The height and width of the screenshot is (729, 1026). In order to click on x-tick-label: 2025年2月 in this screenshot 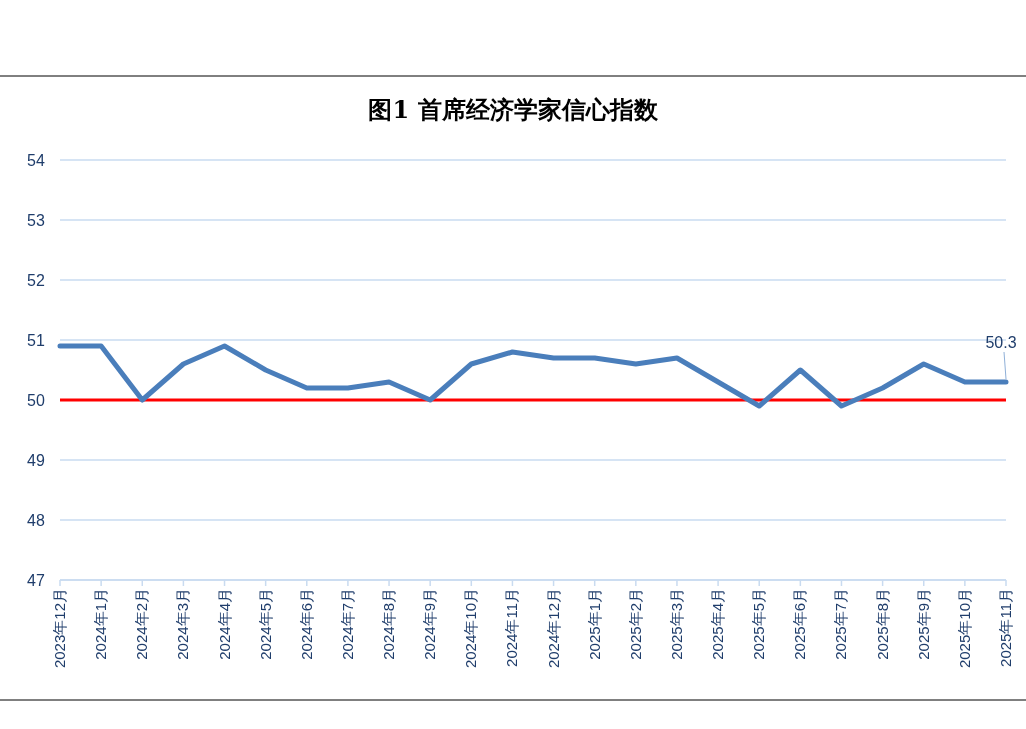, I will do `click(635, 624)`.